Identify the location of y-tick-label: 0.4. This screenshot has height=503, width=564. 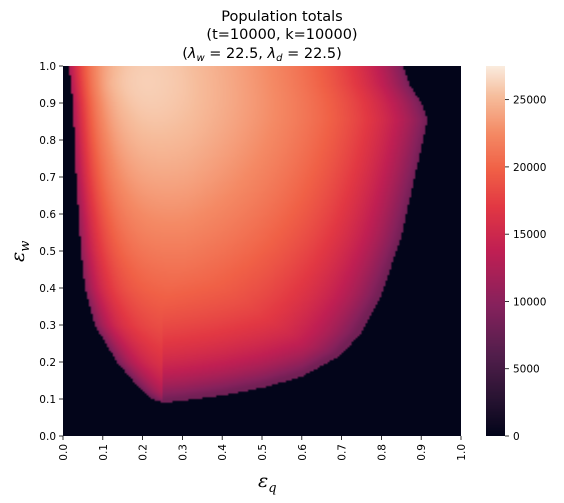
(47, 289).